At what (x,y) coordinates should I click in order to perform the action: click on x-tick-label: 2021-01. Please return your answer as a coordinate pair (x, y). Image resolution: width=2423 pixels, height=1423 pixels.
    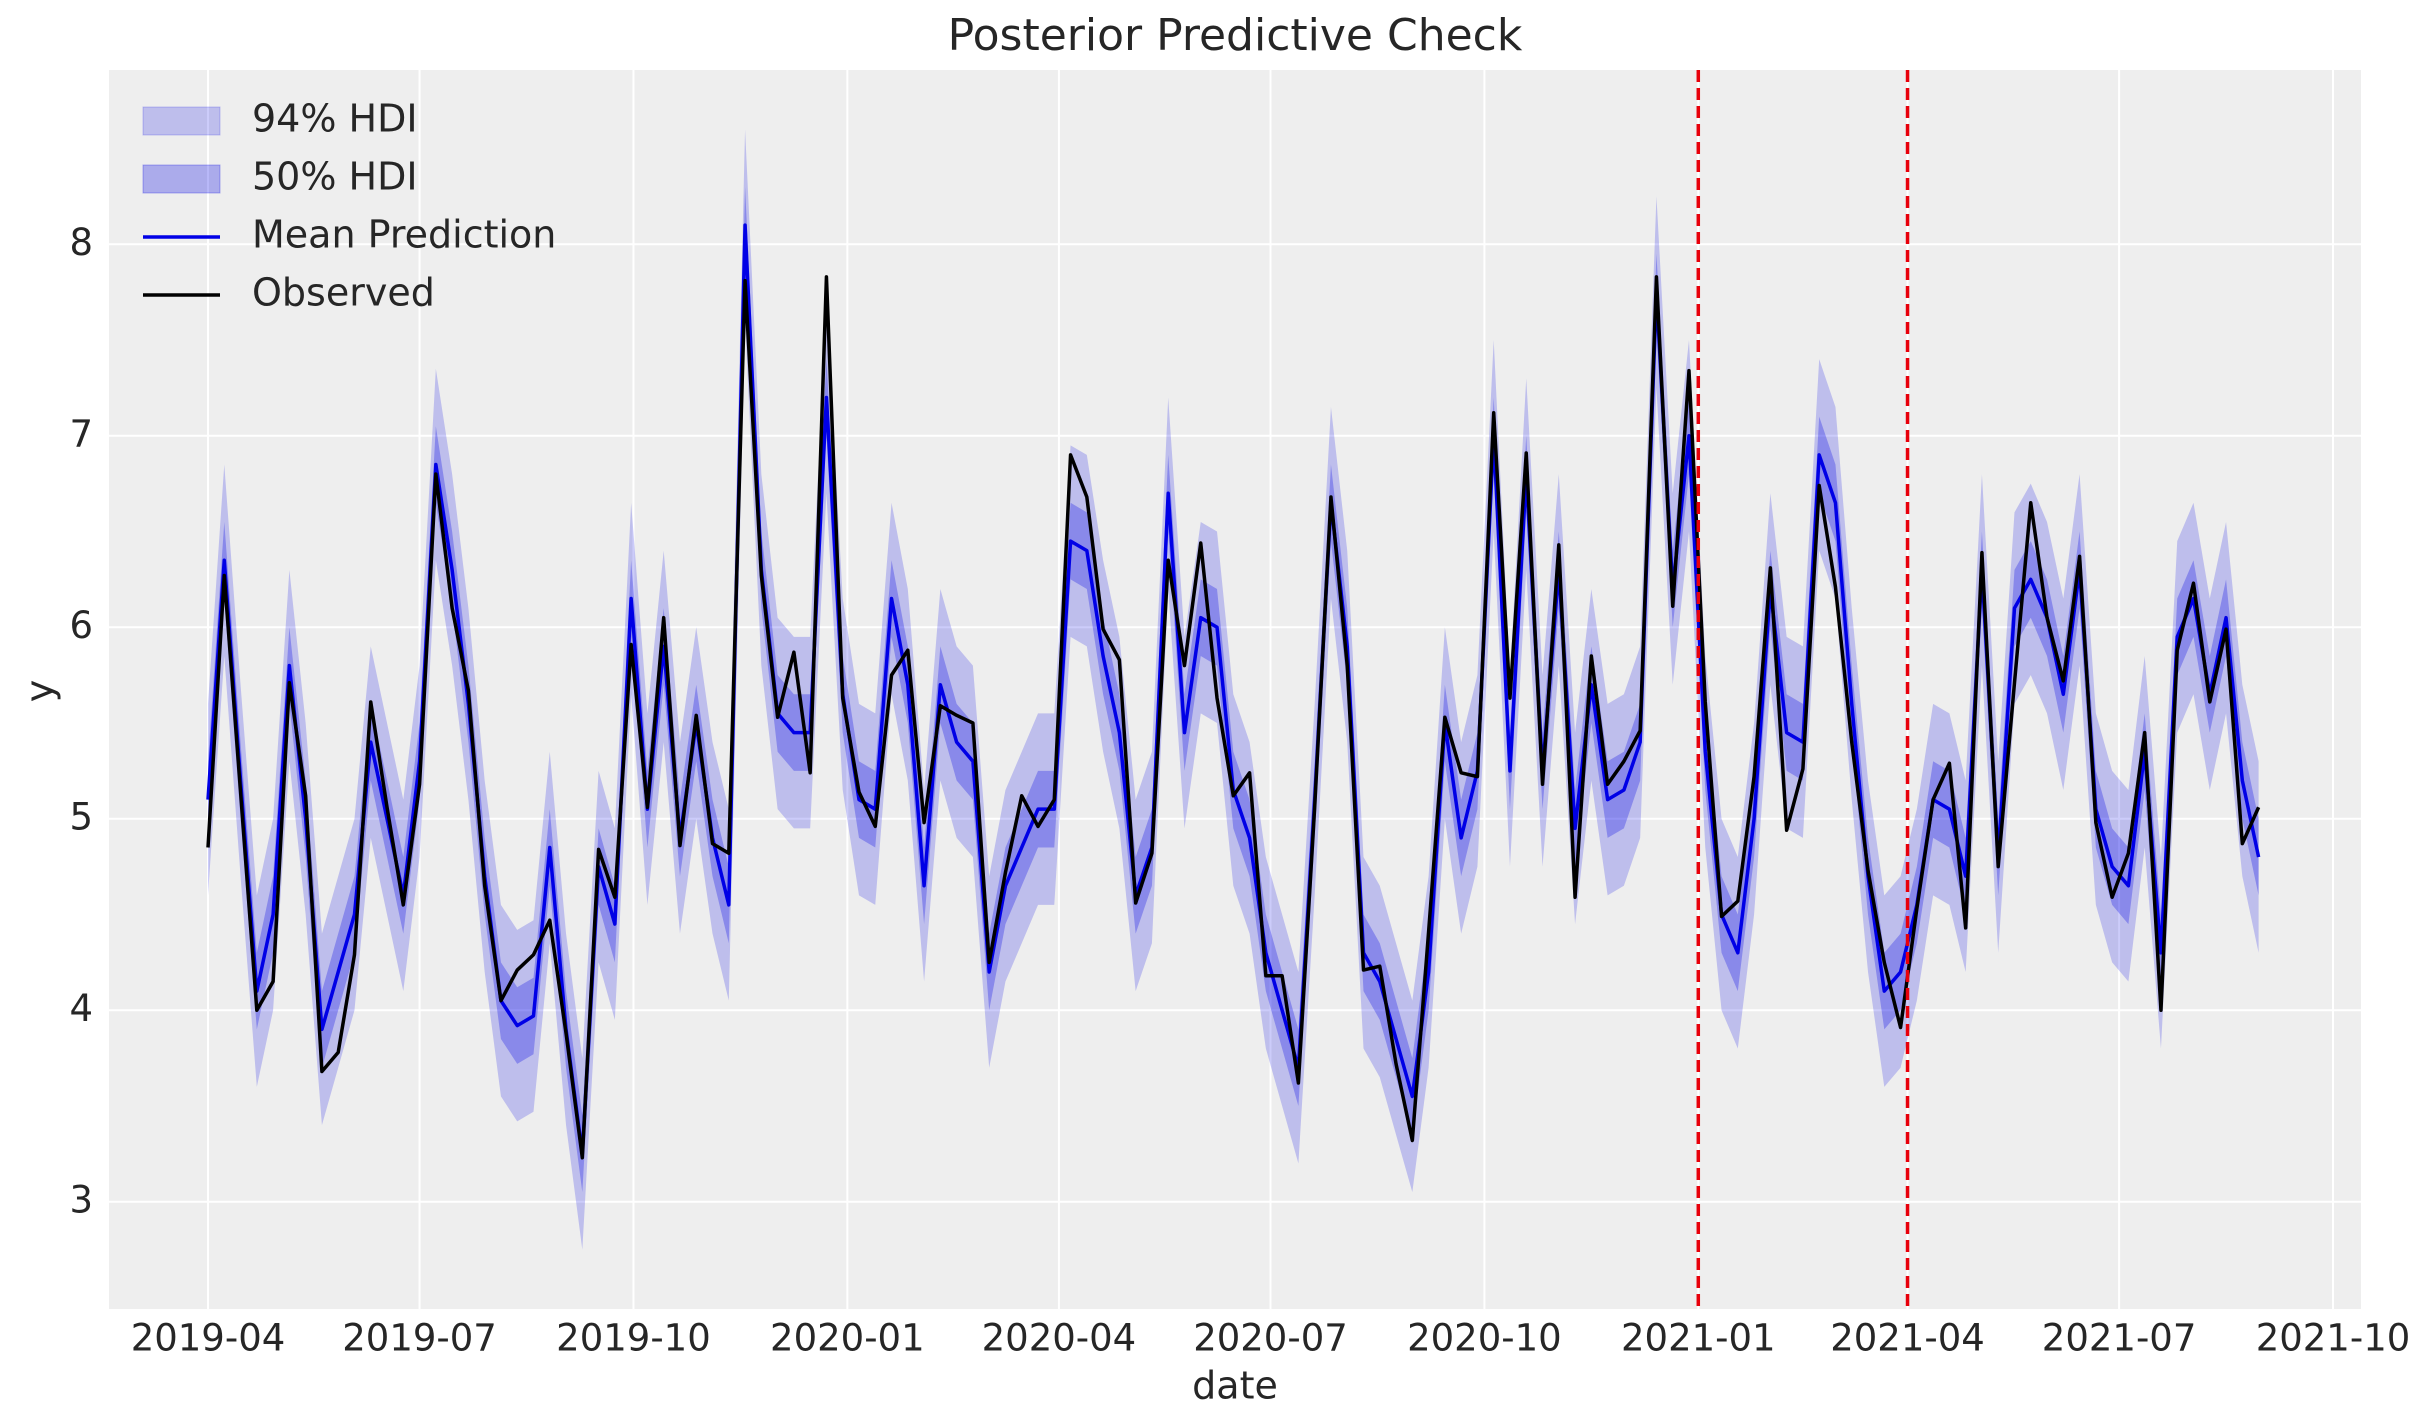
    Looking at the image, I should click on (1698, 1338).